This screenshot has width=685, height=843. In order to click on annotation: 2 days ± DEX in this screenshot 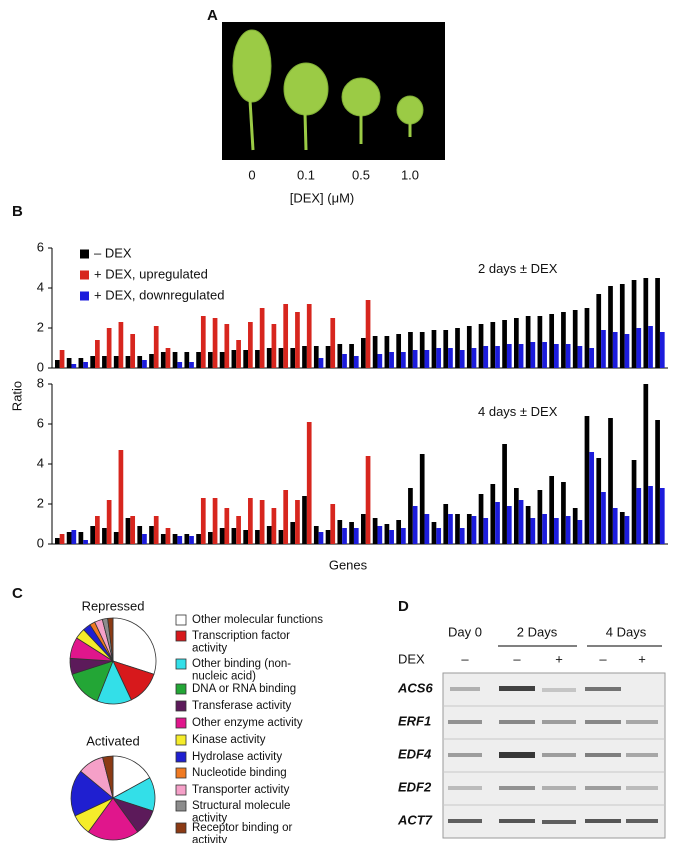, I will do `click(518, 268)`.